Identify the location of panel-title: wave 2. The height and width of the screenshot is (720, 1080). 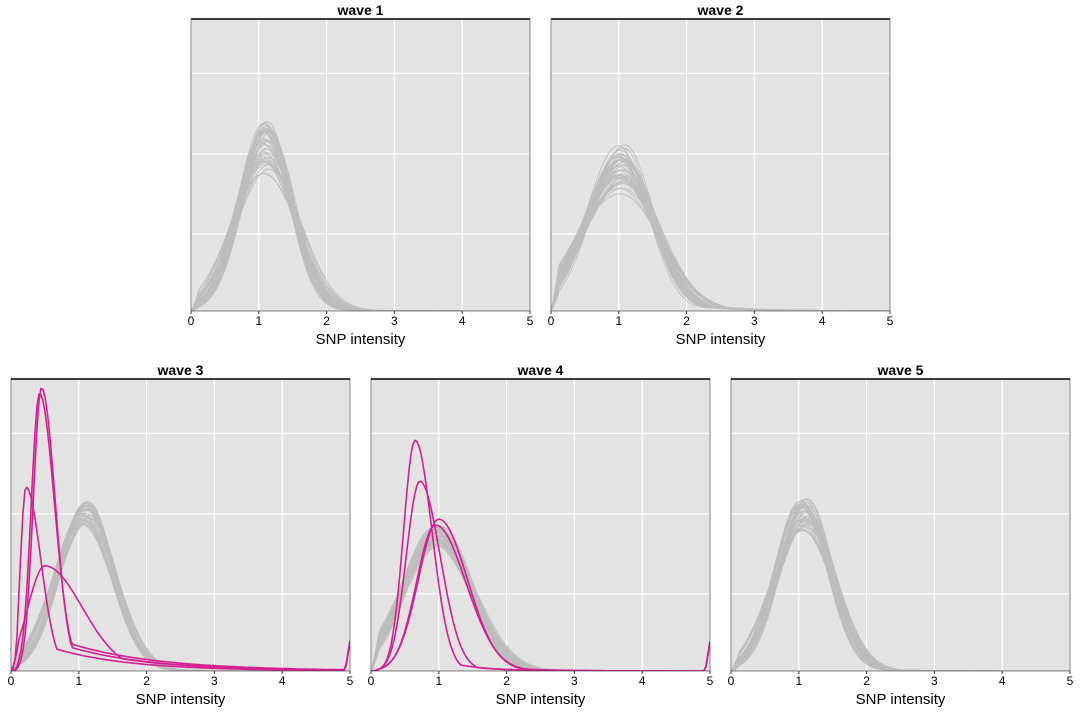
(720, 10).